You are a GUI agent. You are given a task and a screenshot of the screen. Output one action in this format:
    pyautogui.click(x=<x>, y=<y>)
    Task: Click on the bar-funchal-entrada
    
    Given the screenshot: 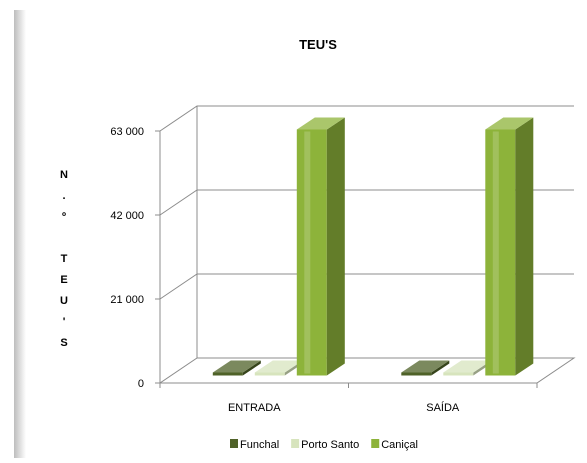 What is the action you would take?
    pyautogui.click(x=236, y=368)
    